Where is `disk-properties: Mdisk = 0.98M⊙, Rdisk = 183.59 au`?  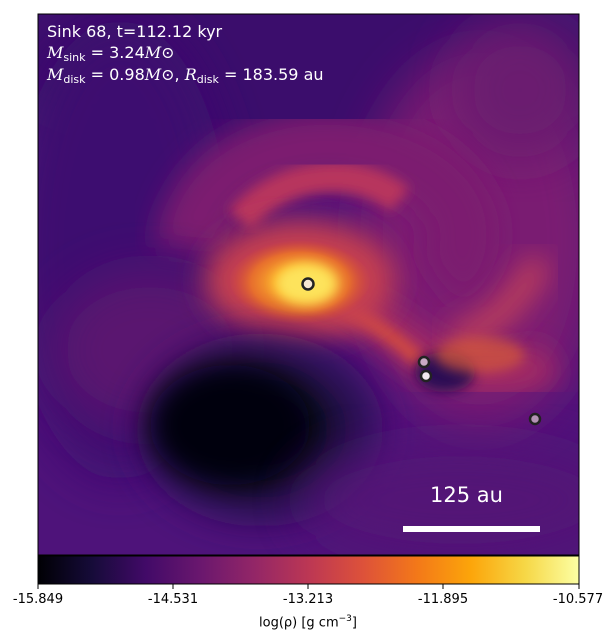 disk-properties: Mdisk = 0.98M⊙, Rdisk = 183.59 au is located at coordinates (185, 75).